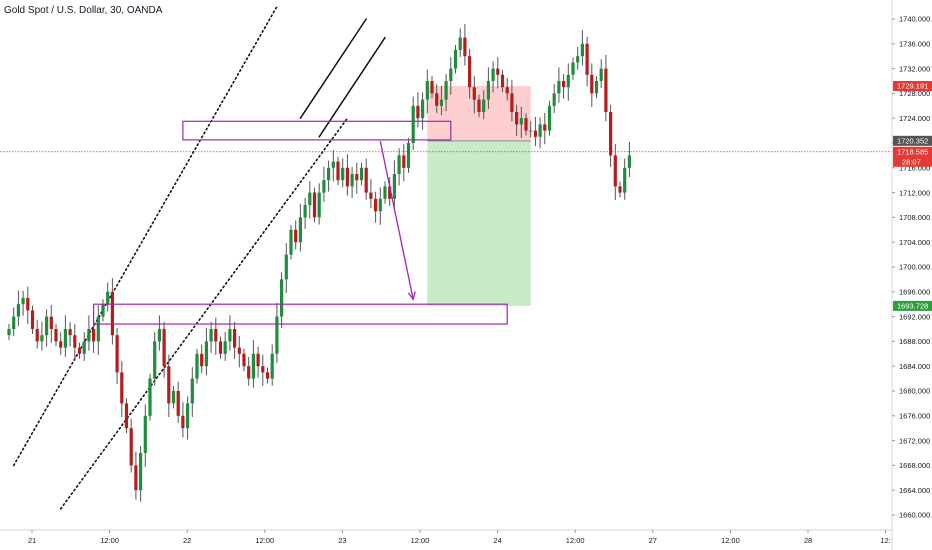  What do you see at coordinates (914, 217) in the screenshot?
I see `y-tick-label: 1708.000` at bounding box center [914, 217].